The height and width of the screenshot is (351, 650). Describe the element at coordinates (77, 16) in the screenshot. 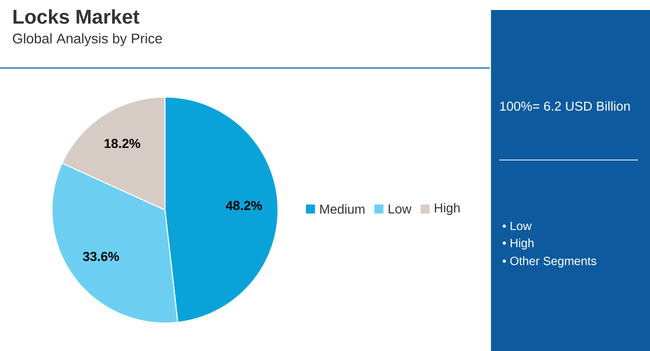

I see `chart-title: Locks Market` at that location.